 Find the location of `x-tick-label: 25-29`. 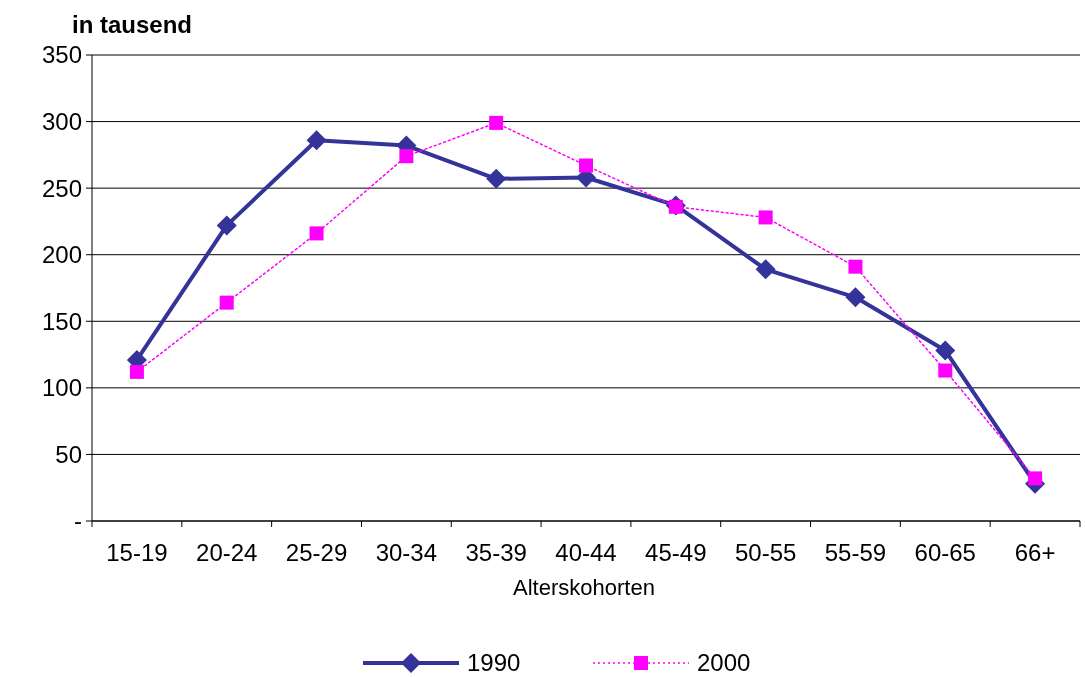

x-tick-label: 25-29 is located at coordinates (316, 552).